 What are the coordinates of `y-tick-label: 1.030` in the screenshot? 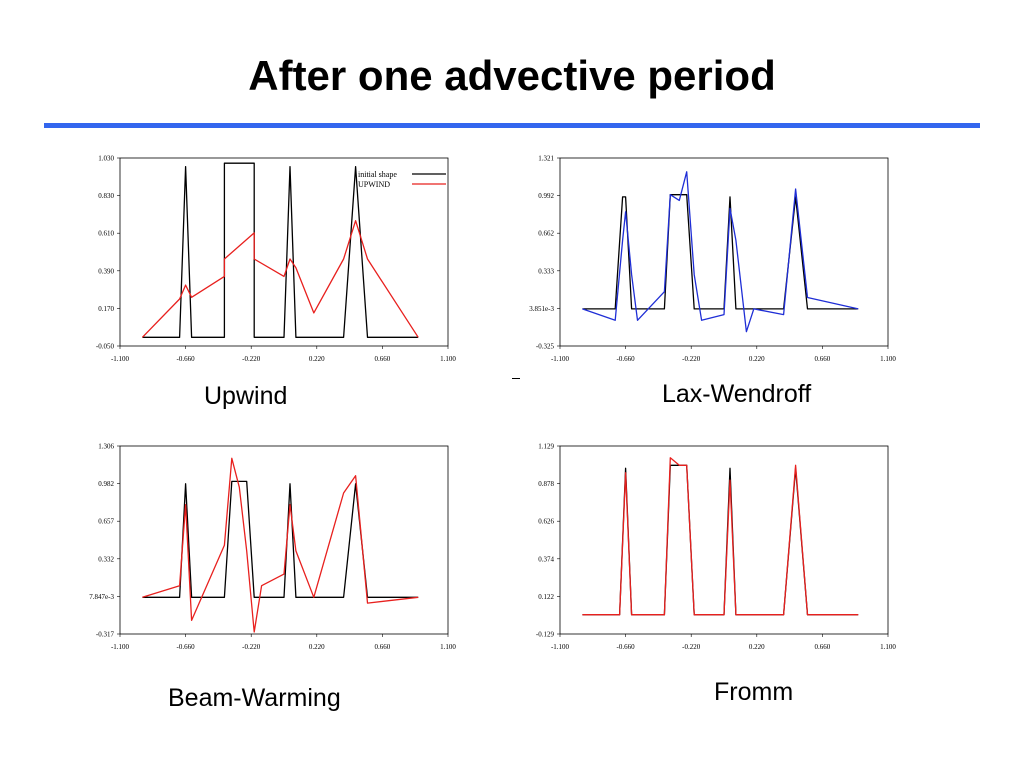 It's located at (106, 159).